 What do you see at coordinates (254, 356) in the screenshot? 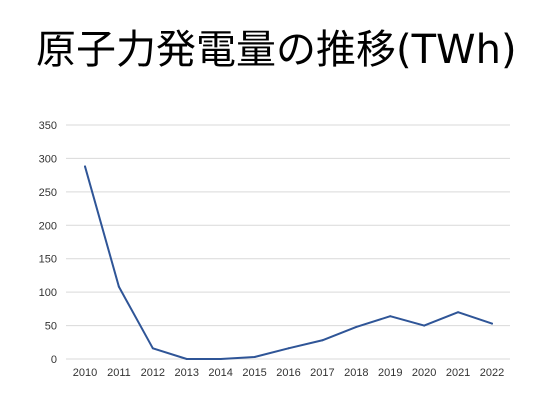
I see `data-point-2015` at bounding box center [254, 356].